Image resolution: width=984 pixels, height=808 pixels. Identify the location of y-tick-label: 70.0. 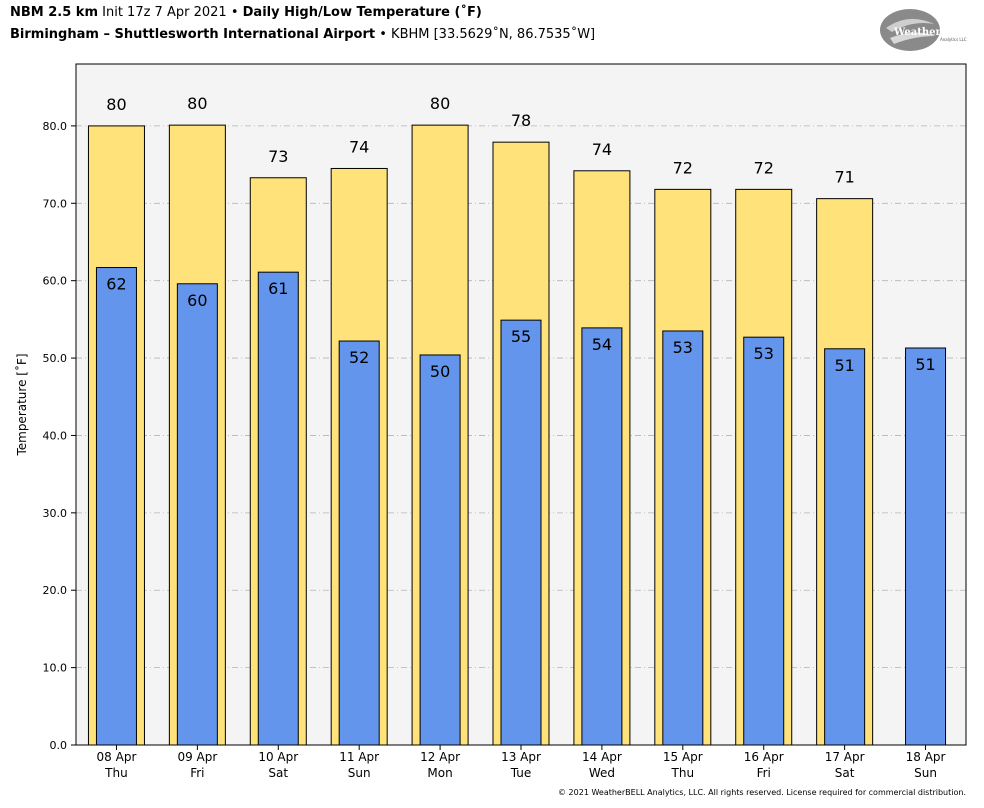
(55, 203).